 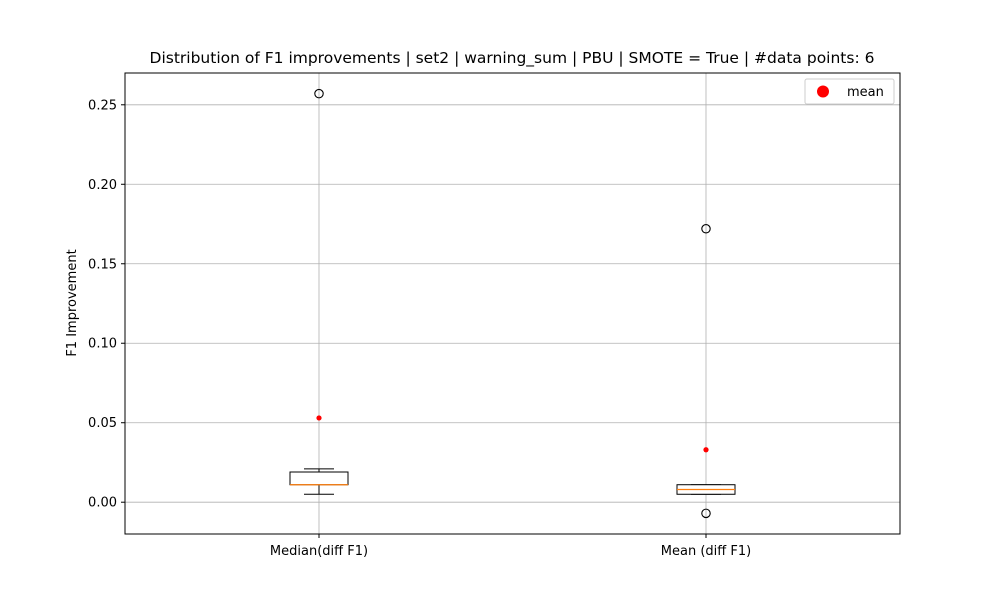 I want to click on legend: mean, so click(x=849, y=91).